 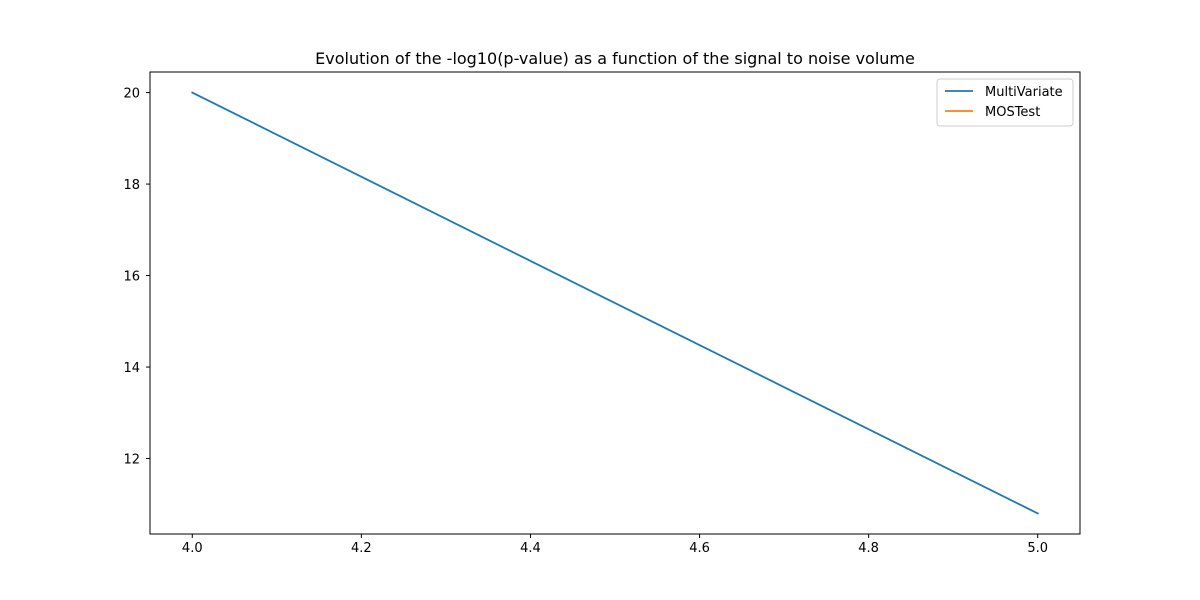 What do you see at coordinates (361, 548) in the screenshot?
I see `x-tick-label: 4.2` at bounding box center [361, 548].